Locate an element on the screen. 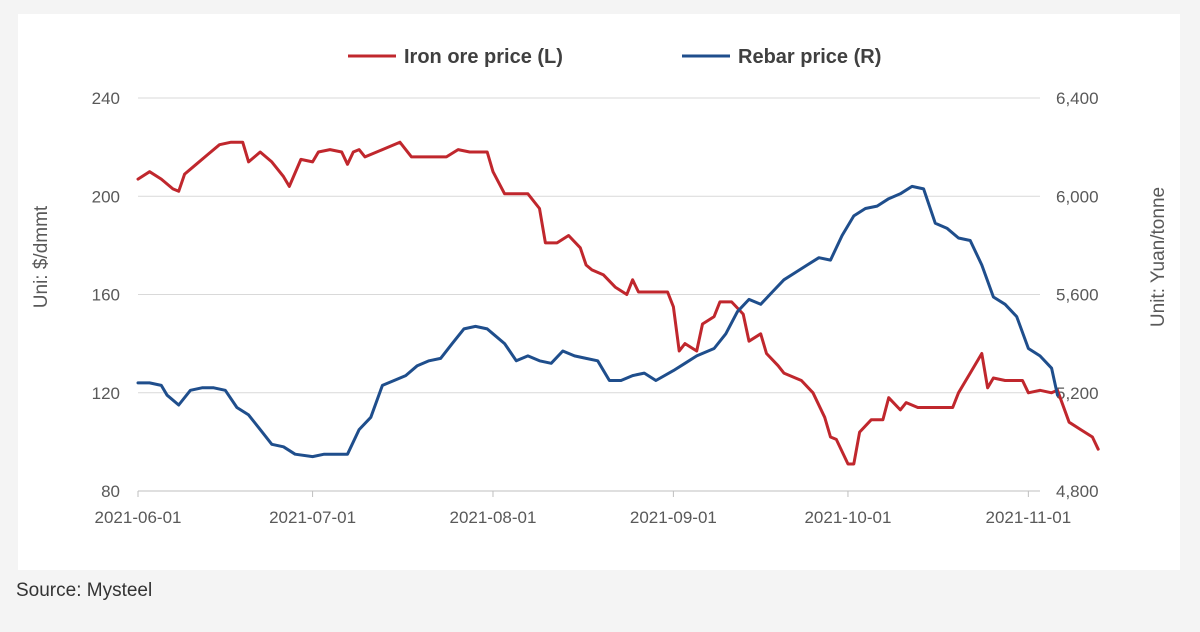  y-right-tick-label: 6,400 is located at coordinates (1077, 98).